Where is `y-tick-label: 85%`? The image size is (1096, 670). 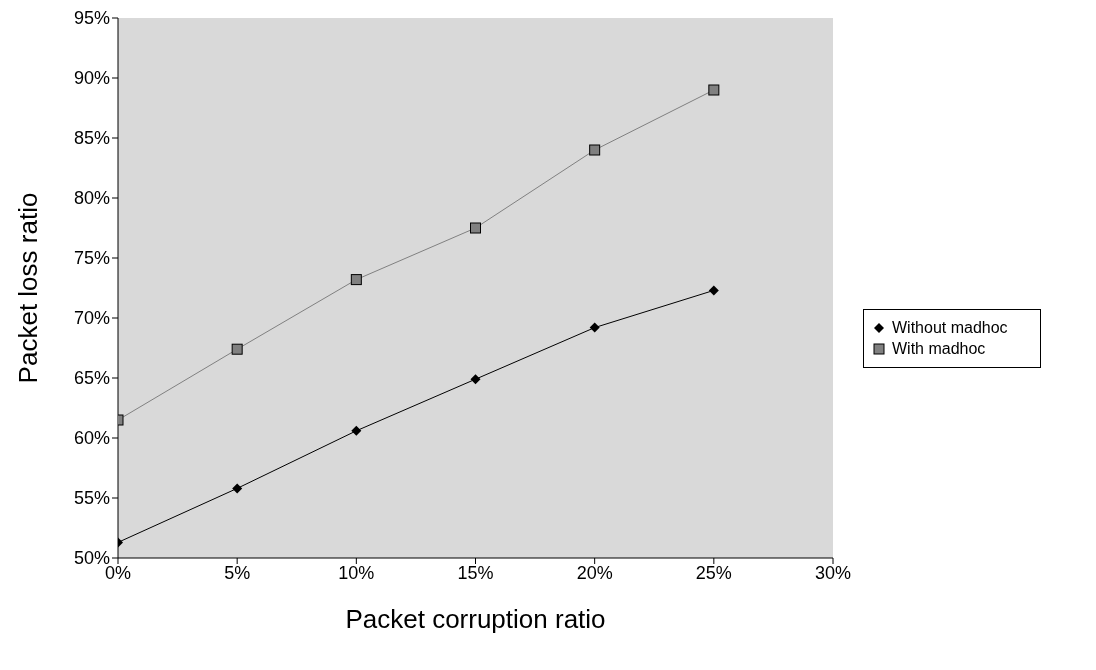
y-tick-label: 85% is located at coordinates (91, 138).